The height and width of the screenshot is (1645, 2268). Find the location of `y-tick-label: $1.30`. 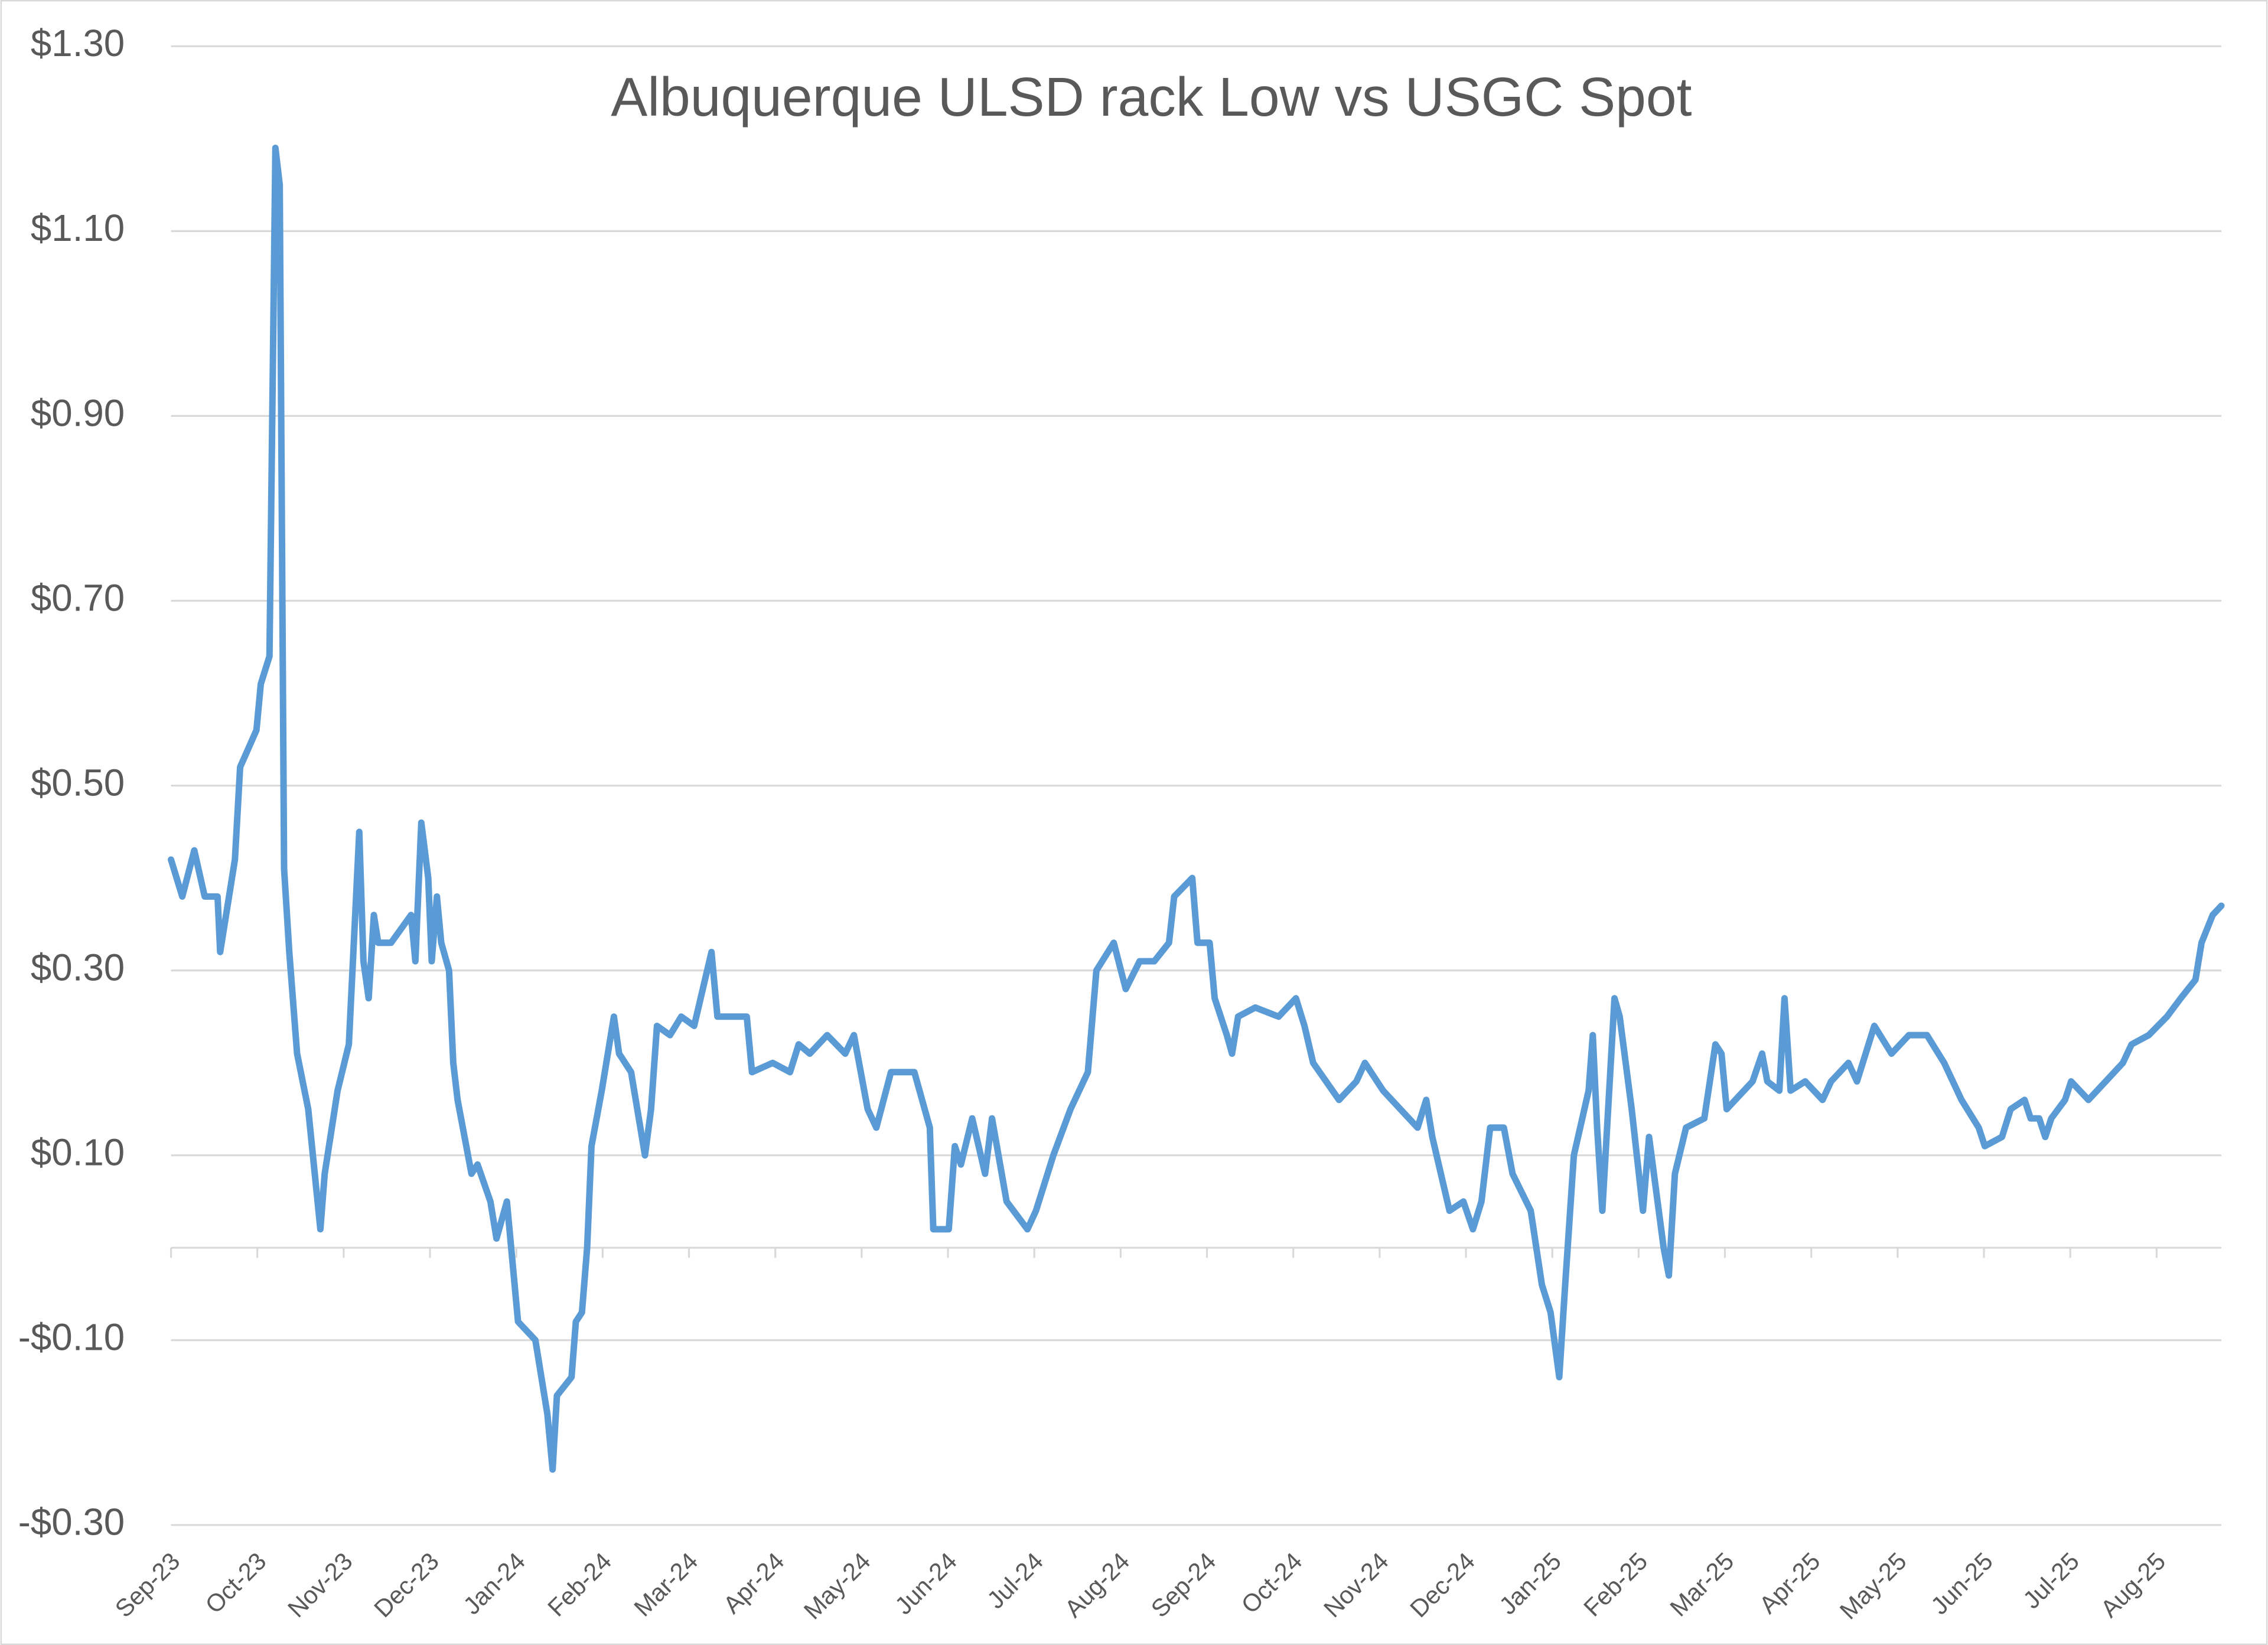

y-tick-label: $1.30 is located at coordinates (78, 43).